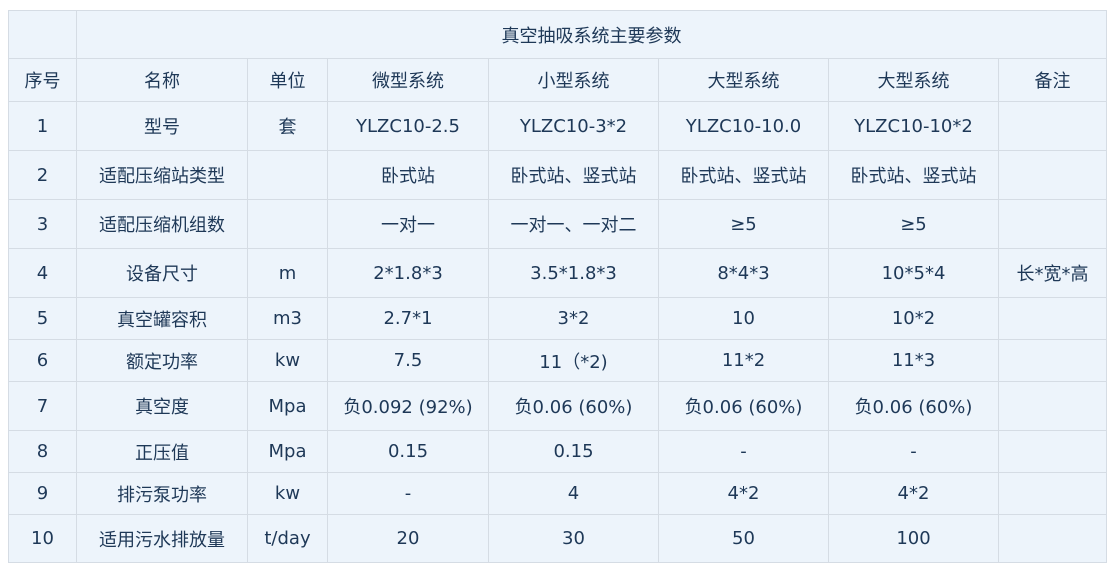  What do you see at coordinates (42, 80) in the screenshot?
I see `column-header: 序号` at bounding box center [42, 80].